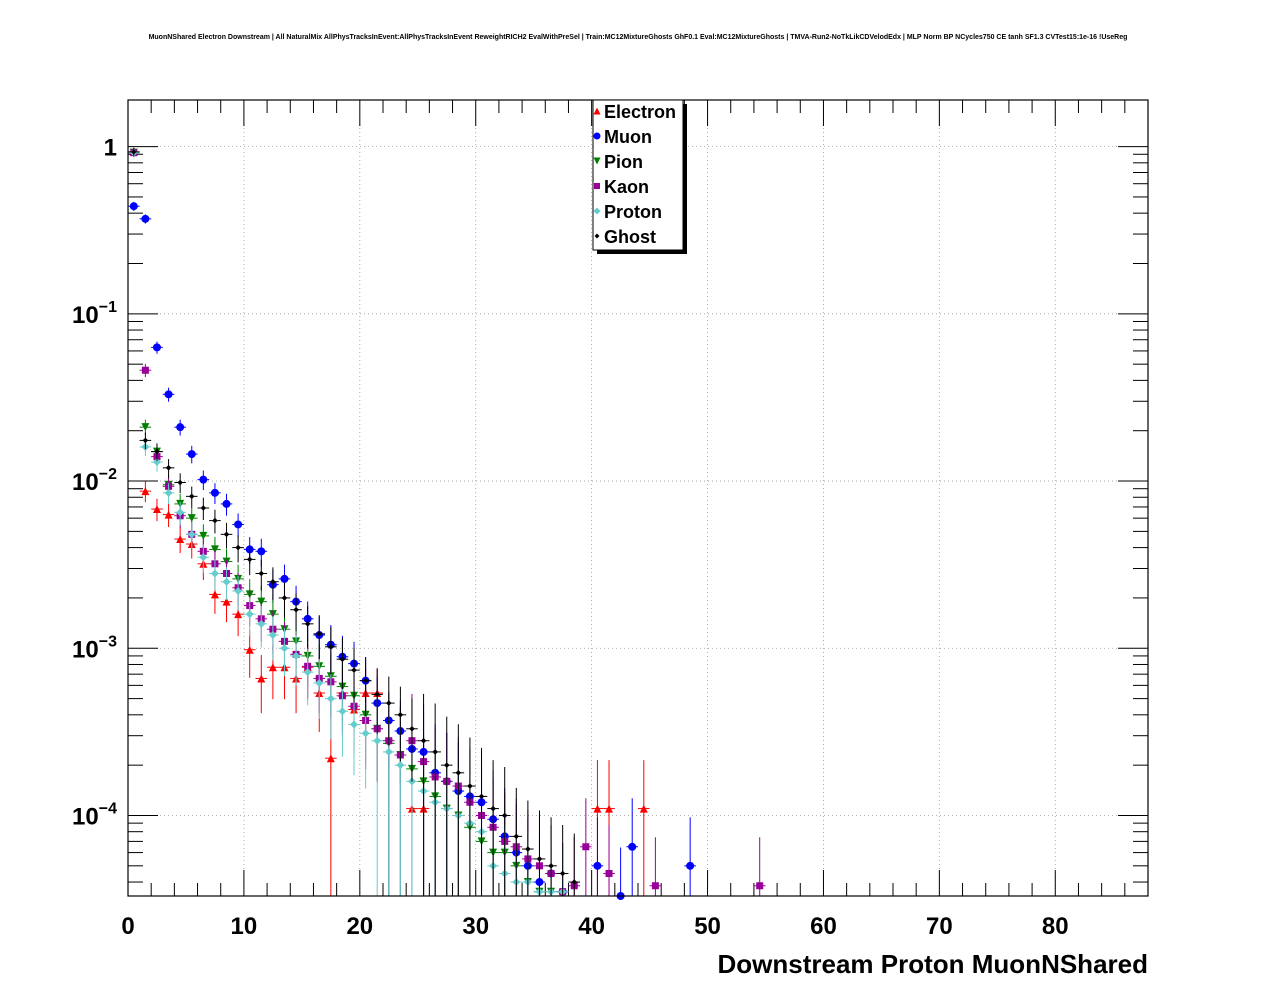  What do you see at coordinates (630, 237) in the screenshot?
I see `legend-label: Ghost` at bounding box center [630, 237].